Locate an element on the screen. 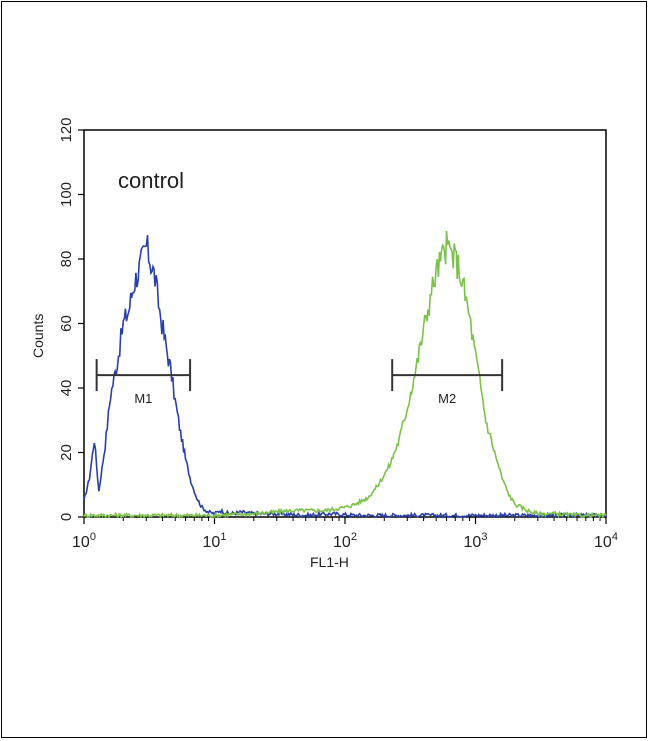 This screenshot has width=650, height=741. x-tick-label: 10³ is located at coordinates (476, 541).